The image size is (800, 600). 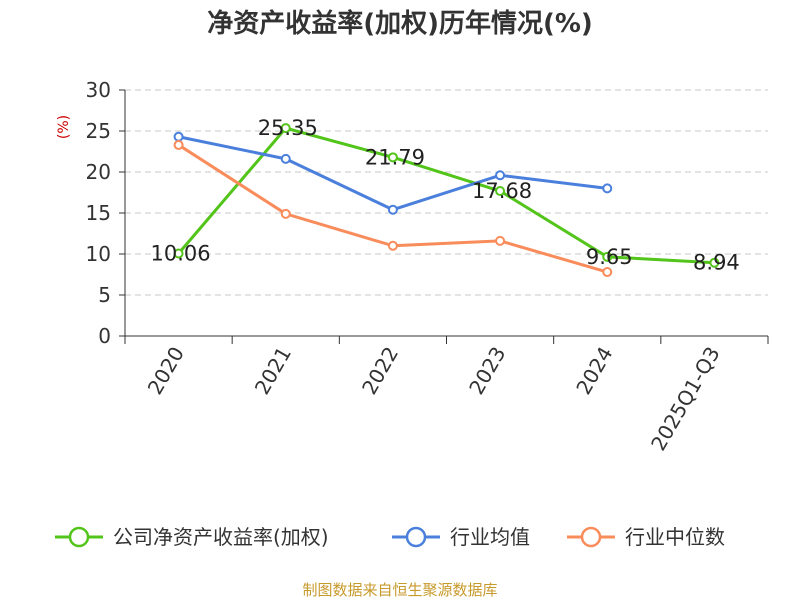 What do you see at coordinates (166, 371) in the screenshot?
I see `x-tick-label-2020: 2020` at bounding box center [166, 371].